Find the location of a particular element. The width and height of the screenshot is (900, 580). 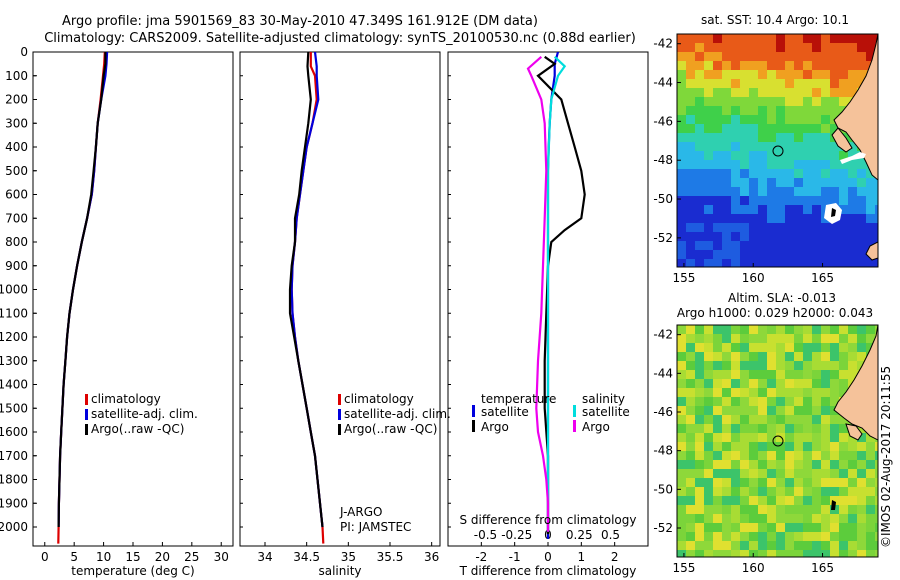

legend-swatch-t-satellite is located at coordinates (473, 411).